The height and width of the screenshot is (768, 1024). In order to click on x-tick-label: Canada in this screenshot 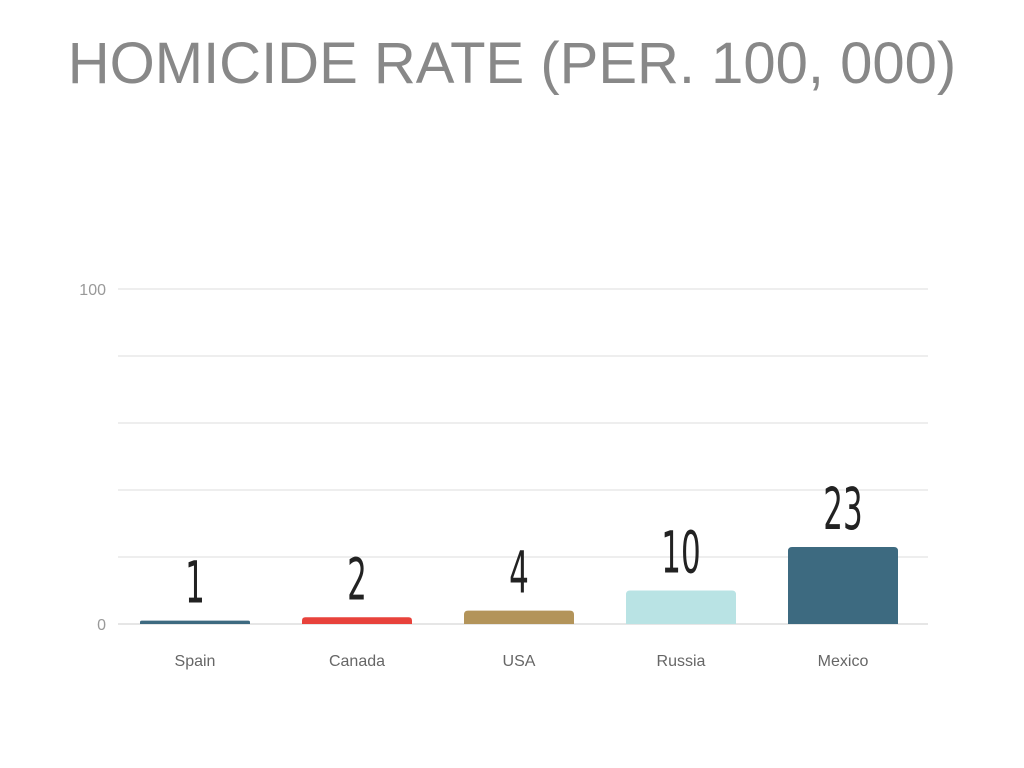, I will do `click(357, 661)`.